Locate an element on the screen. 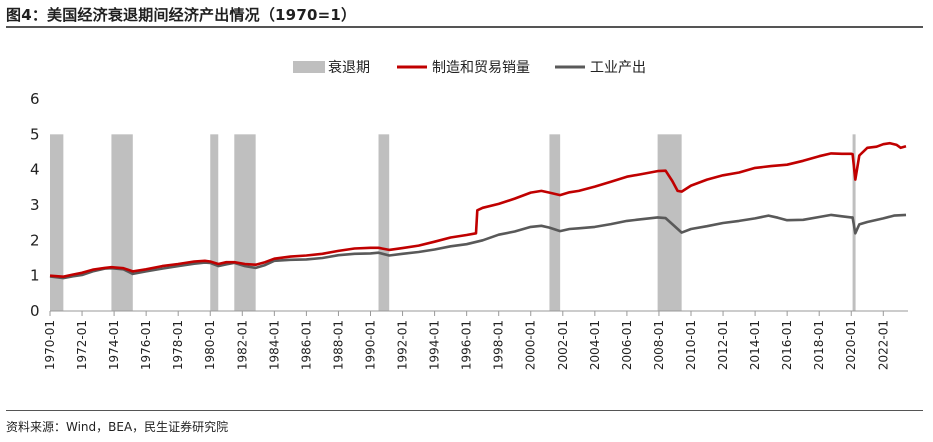 This screenshot has width=933, height=442. y-tick-label: 0 is located at coordinates (35, 311).